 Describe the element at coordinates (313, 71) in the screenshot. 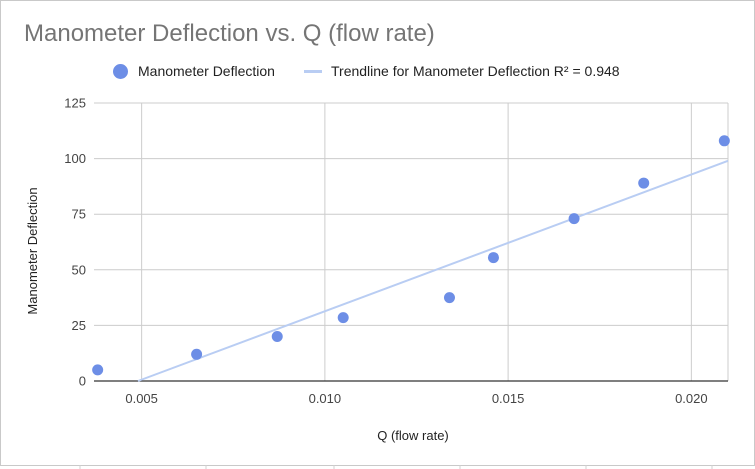

I see `legend-marker-line` at that location.